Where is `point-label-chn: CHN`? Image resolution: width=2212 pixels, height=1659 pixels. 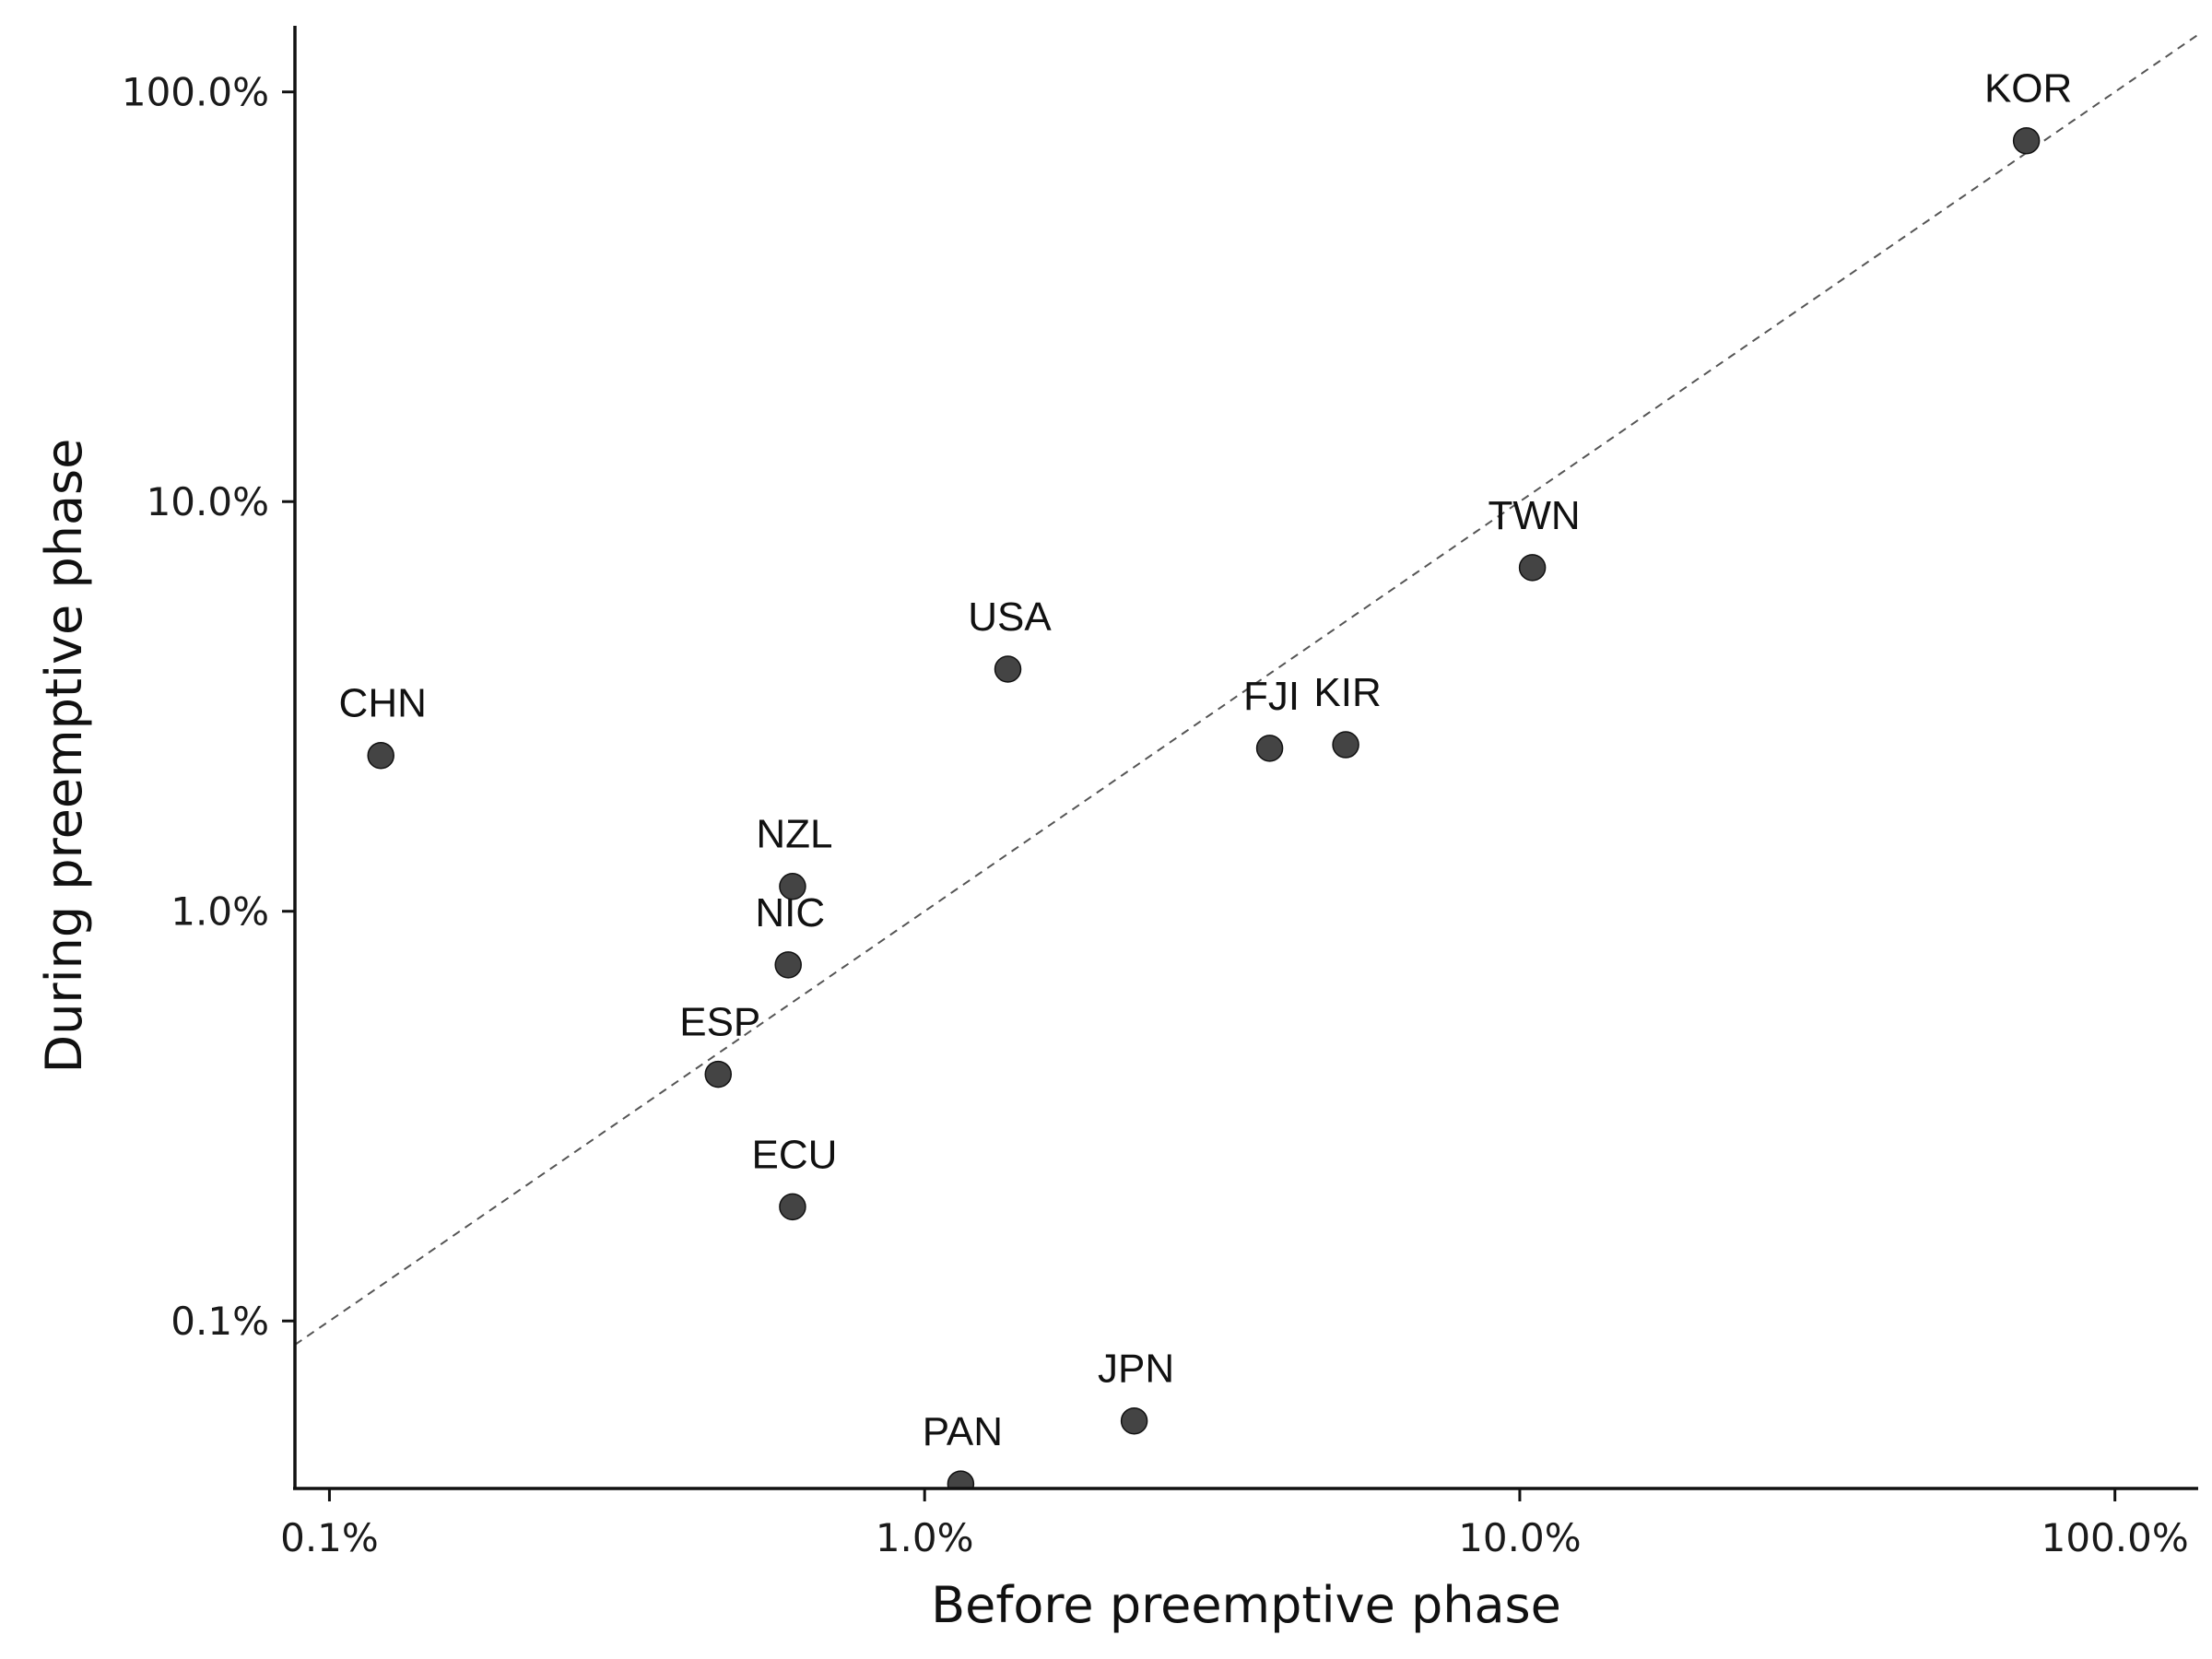 point-label-chn: CHN is located at coordinates (383, 703).